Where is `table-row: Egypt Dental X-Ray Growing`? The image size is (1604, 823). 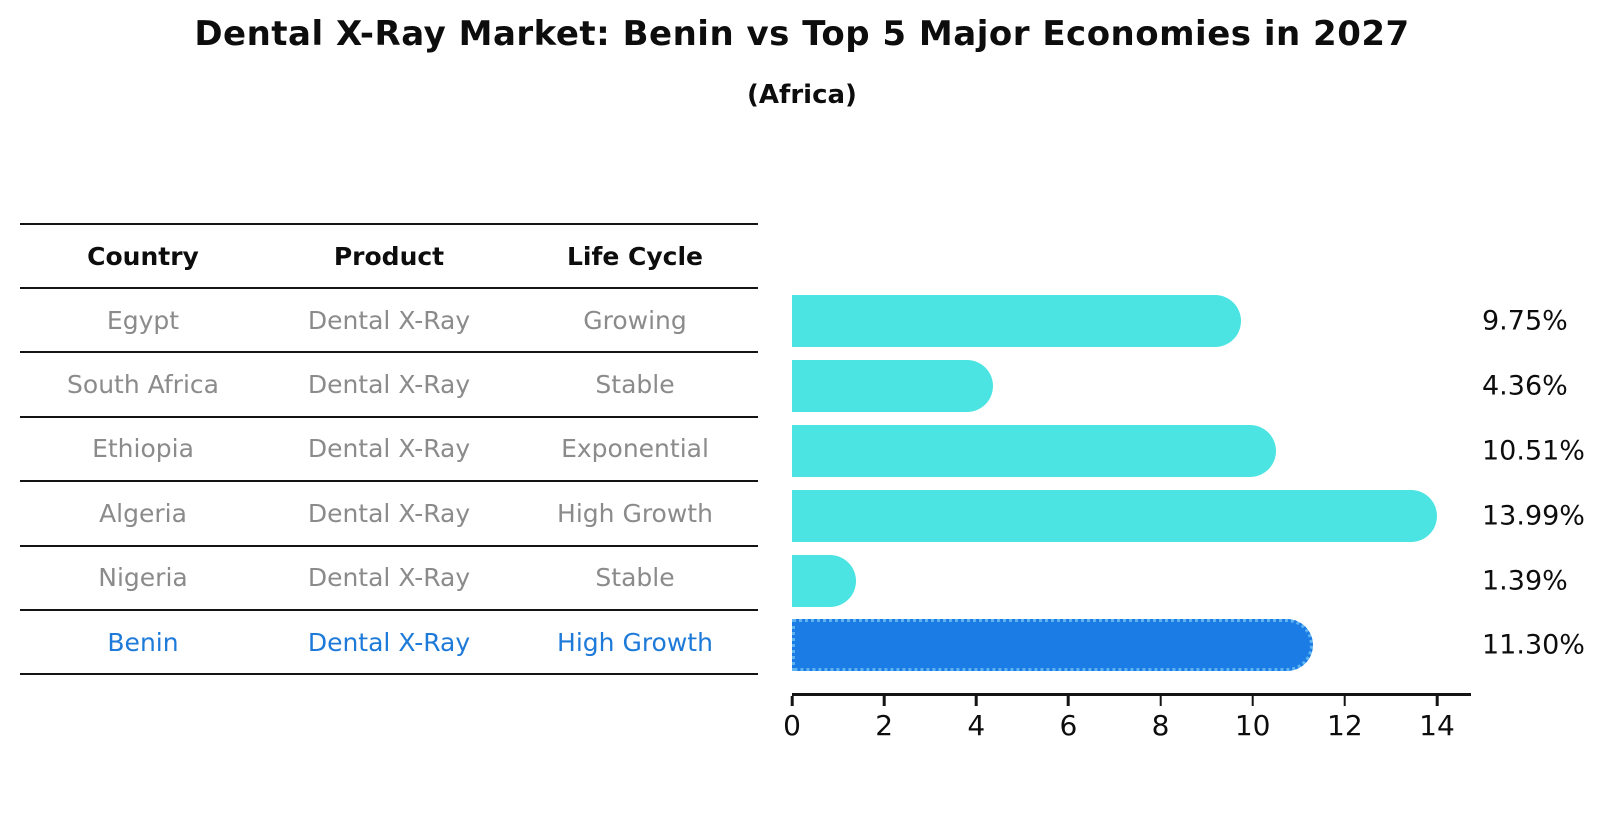 table-row: Egypt Dental X-Ray Growing is located at coordinates (389, 321).